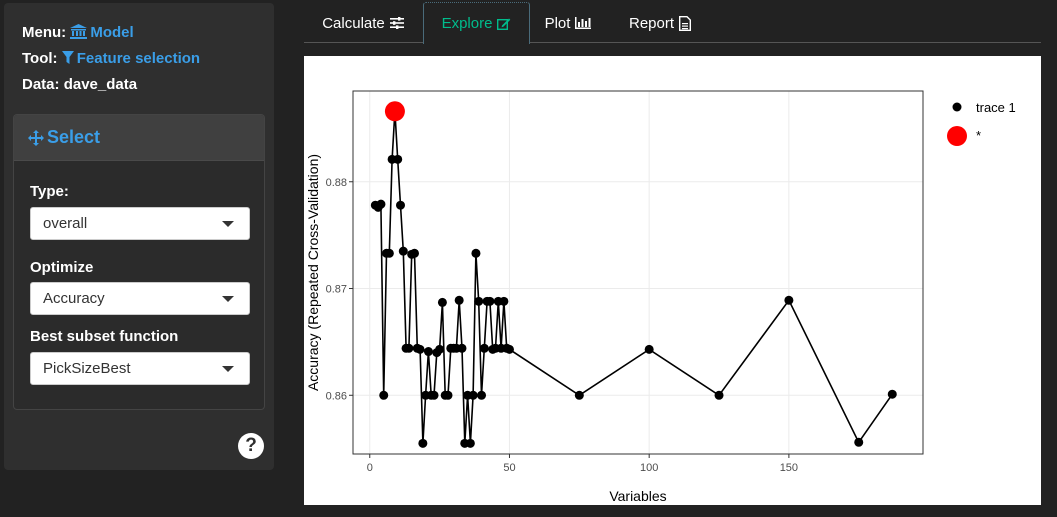 The height and width of the screenshot is (517, 1057). Describe the element at coordinates (651, 23) in the screenshot. I see `tab-report-label: Report` at that location.